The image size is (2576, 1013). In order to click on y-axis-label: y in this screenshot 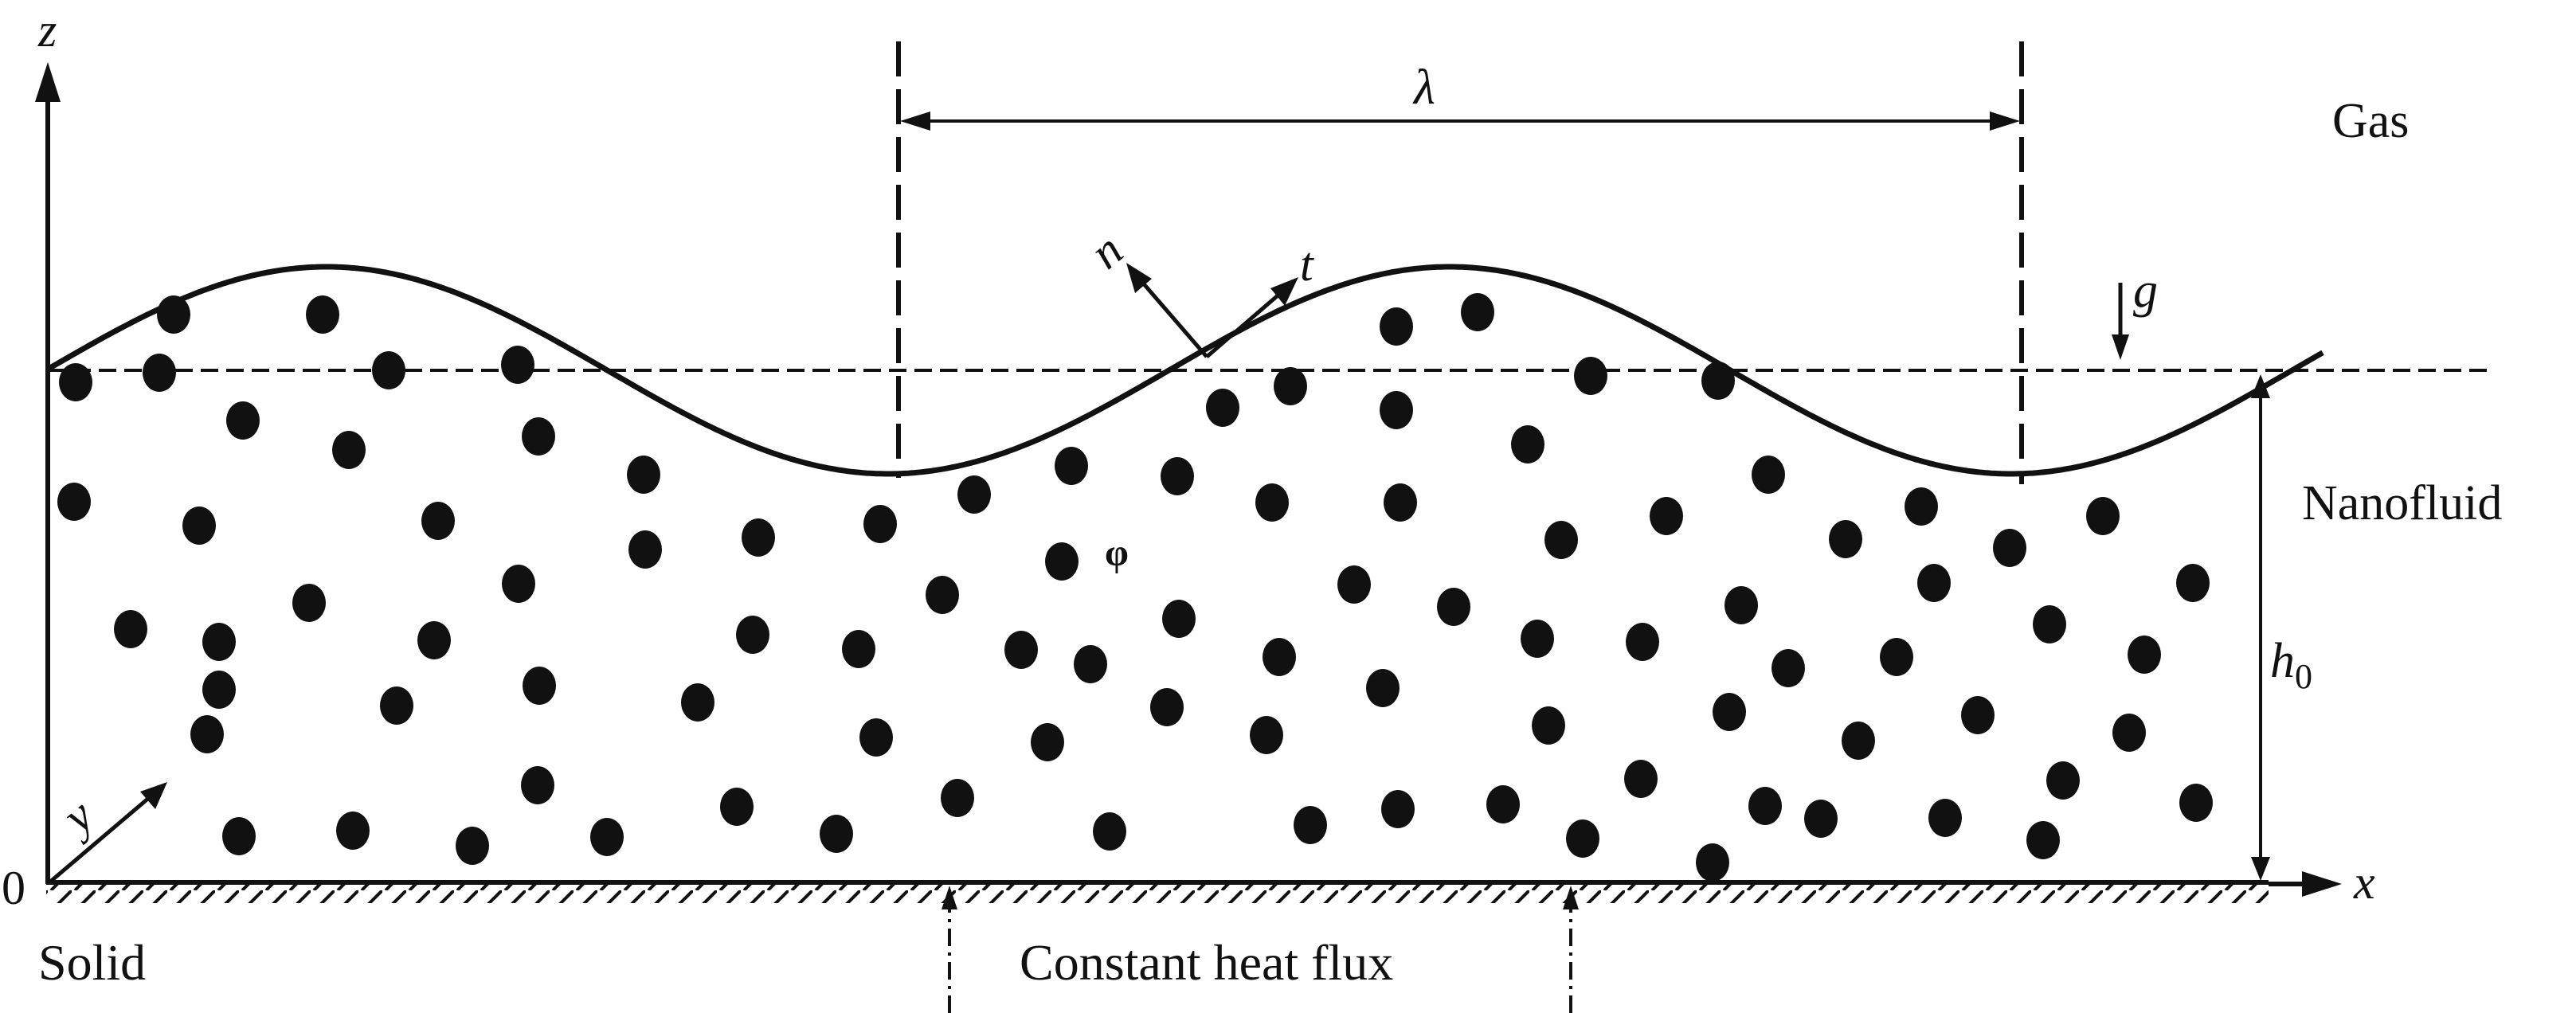, I will do `click(76, 817)`.